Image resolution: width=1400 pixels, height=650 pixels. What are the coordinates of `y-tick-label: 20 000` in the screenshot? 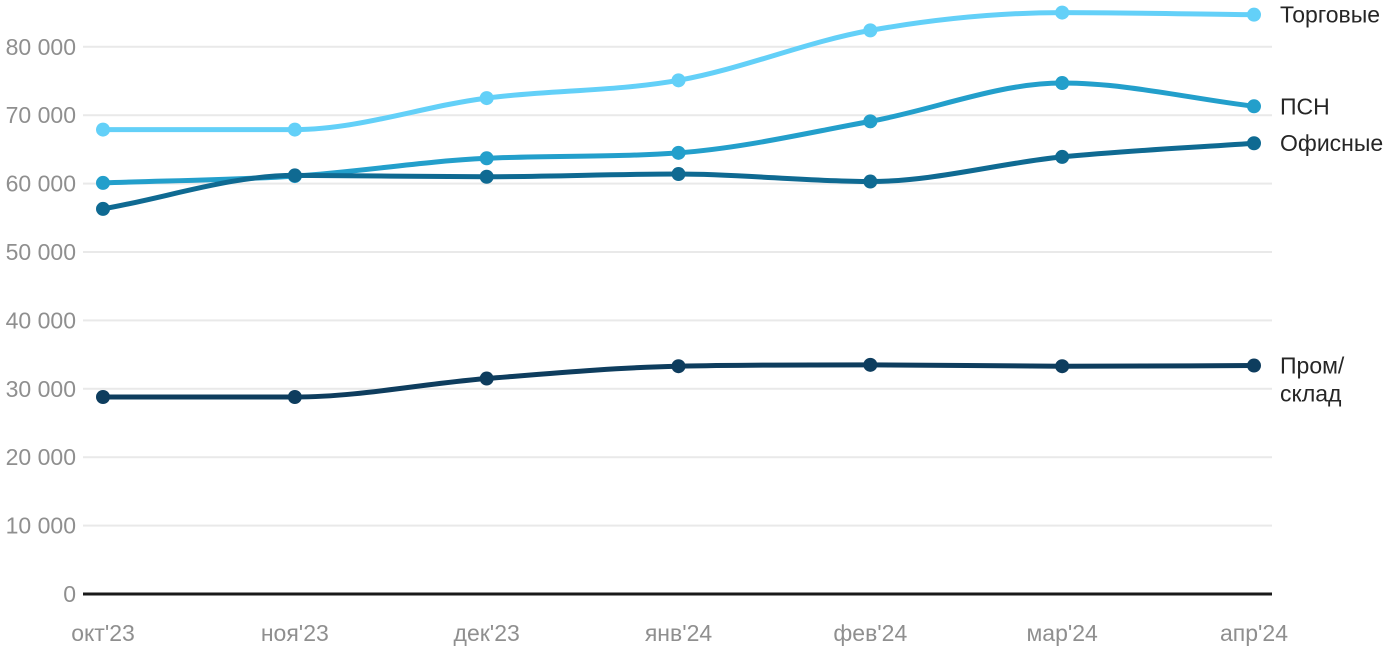 It's located at (41, 457).